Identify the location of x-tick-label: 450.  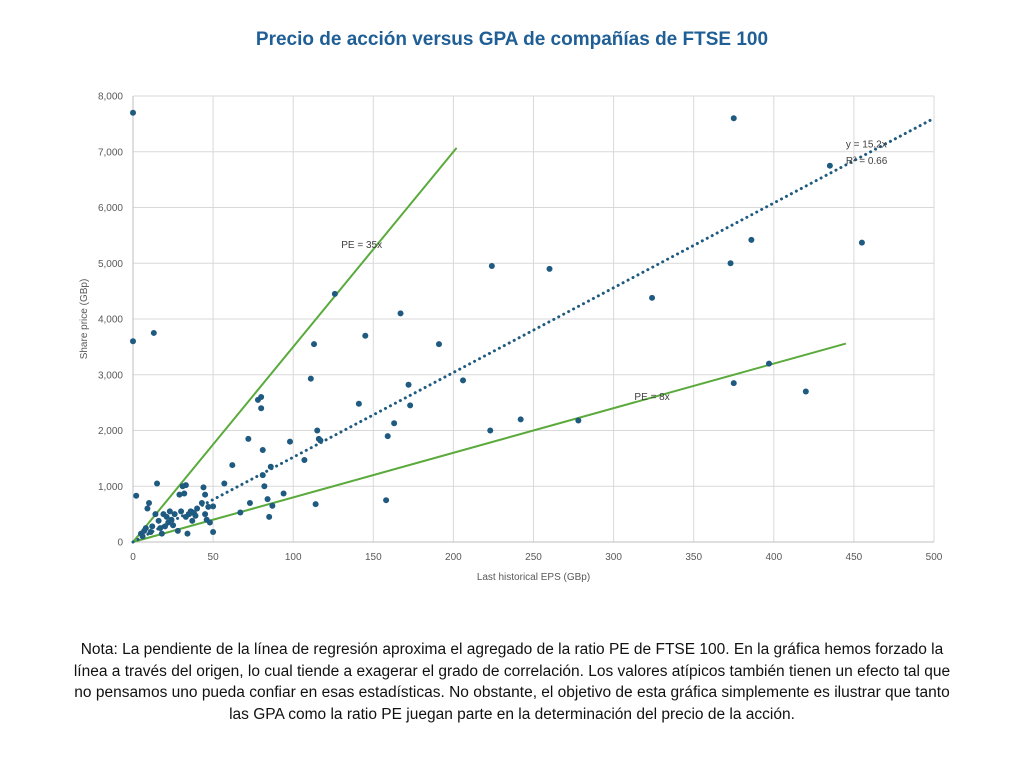
(854, 557).